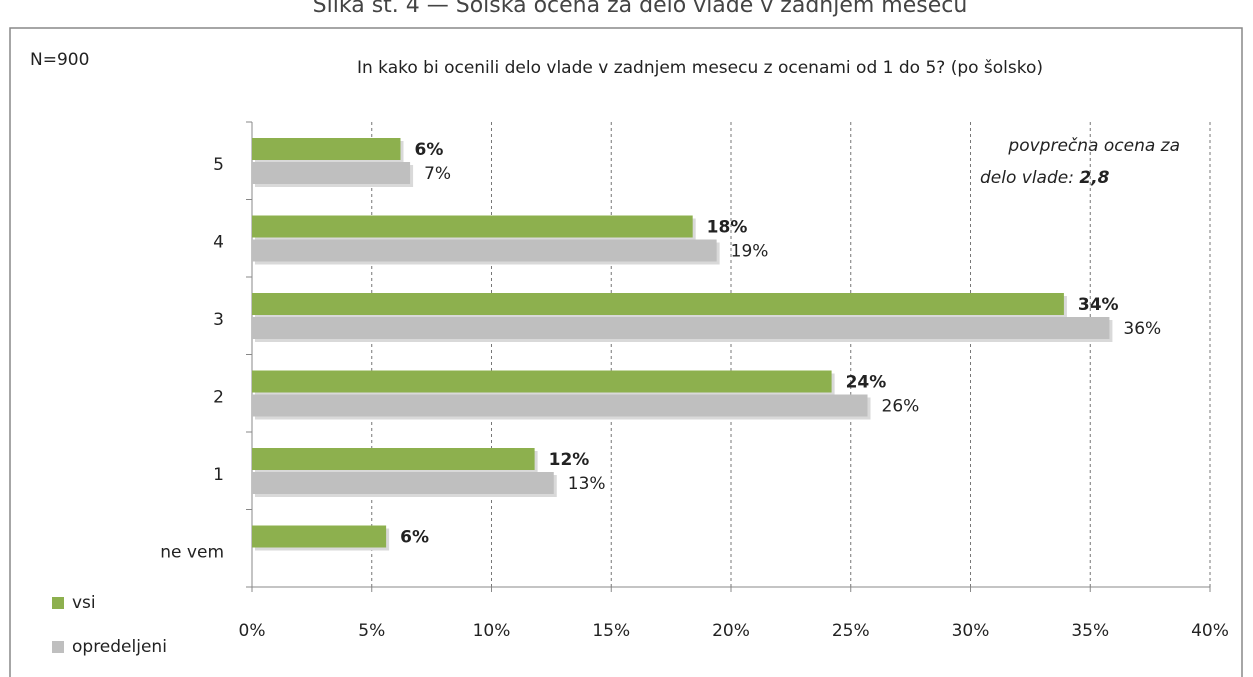  Describe the element at coordinates (727, 228) in the screenshot. I see `data-label: 18%` at that location.